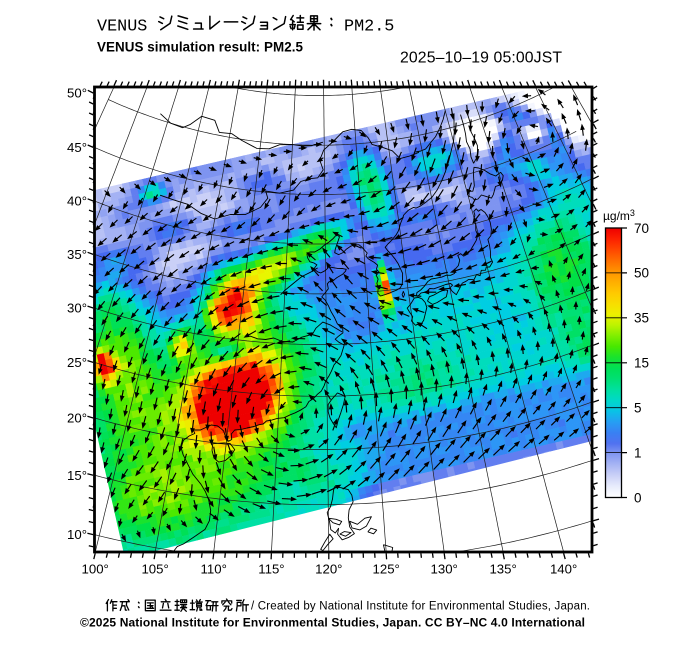 The image size is (700, 654). What do you see at coordinates (386, 569) in the screenshot?
I see `svg-text: 125°` at bounding box center [386, 569].